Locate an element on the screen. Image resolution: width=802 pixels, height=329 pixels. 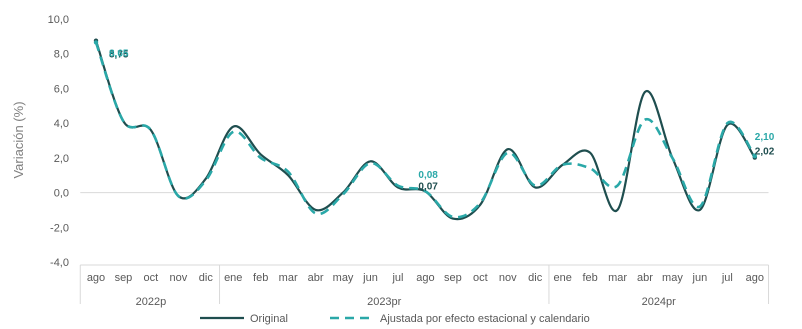
data-label: 8,65 is located at coordinates (119, 53).